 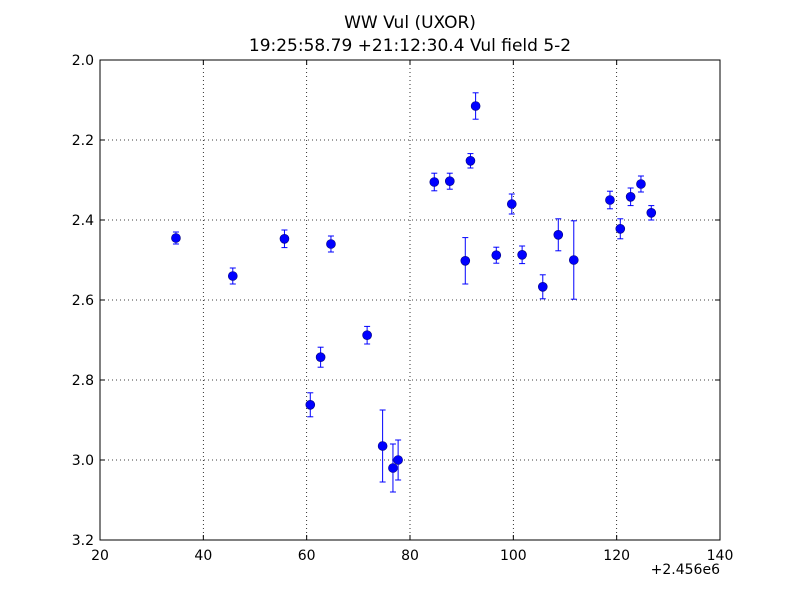 I want to click on y-tick-label: 2.0, so click(x=83, y=61).